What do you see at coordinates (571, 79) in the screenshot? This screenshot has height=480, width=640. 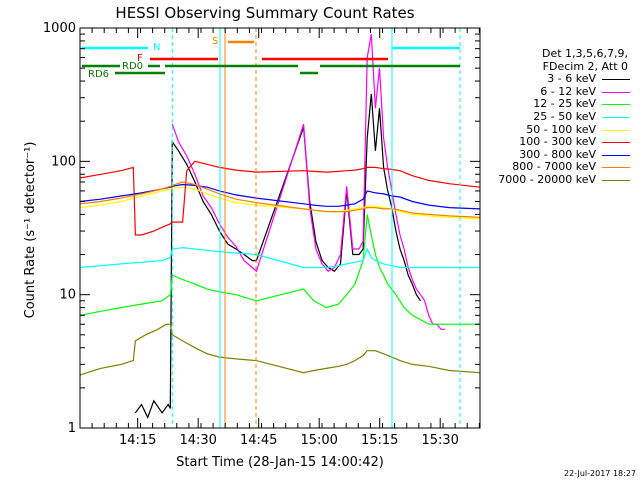 I see `legend-item-label: 3 - 6 keV` at bounding box center [571, 79].